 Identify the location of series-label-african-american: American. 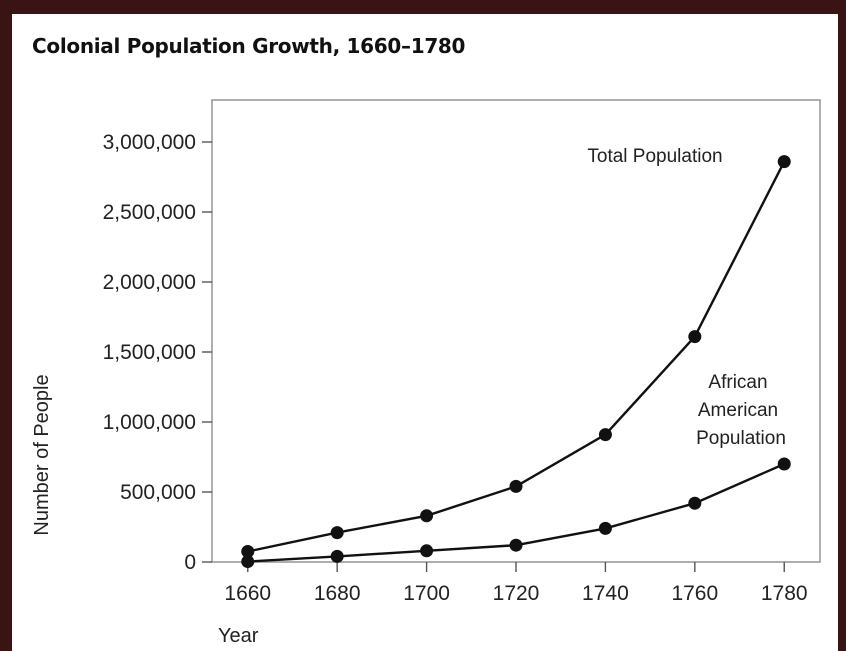
(738, 410).